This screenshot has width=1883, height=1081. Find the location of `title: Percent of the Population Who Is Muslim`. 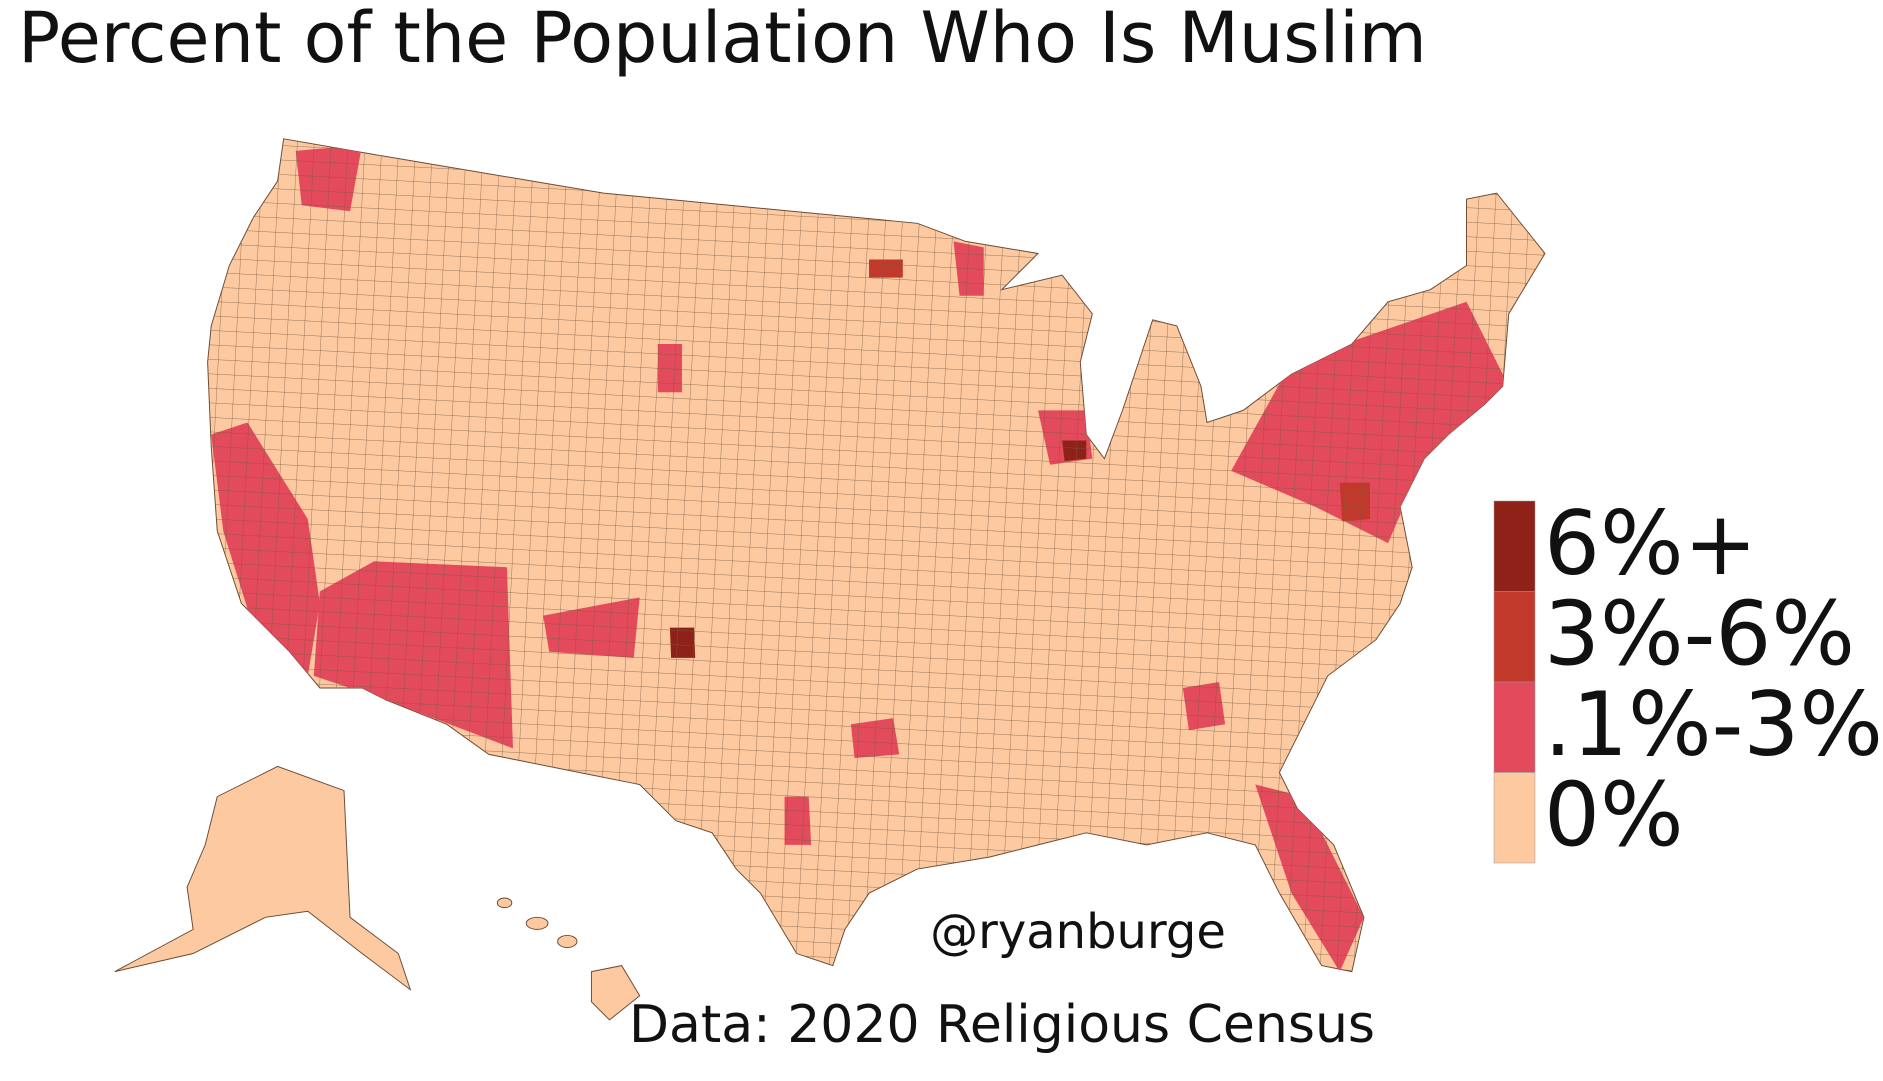

title: Percent of the Population Who Is Muslim is located at coordinates (722, 39).